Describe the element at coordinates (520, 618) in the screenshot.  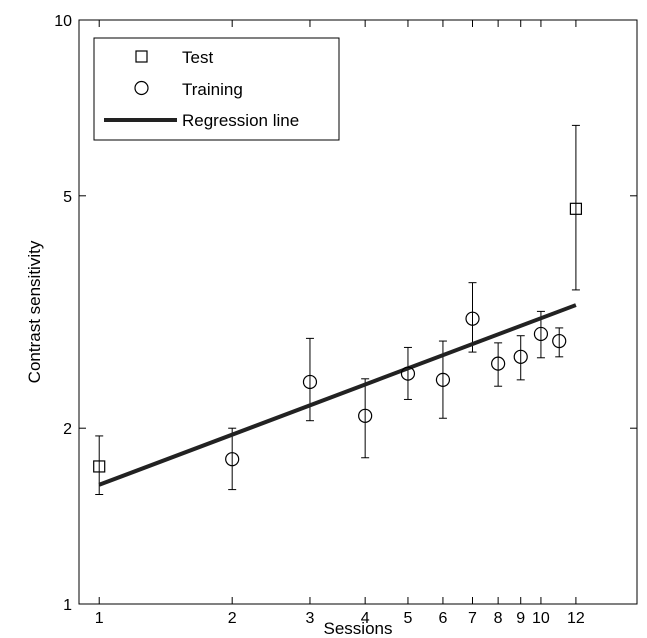
I see `x-tick-label: 9` at that location.